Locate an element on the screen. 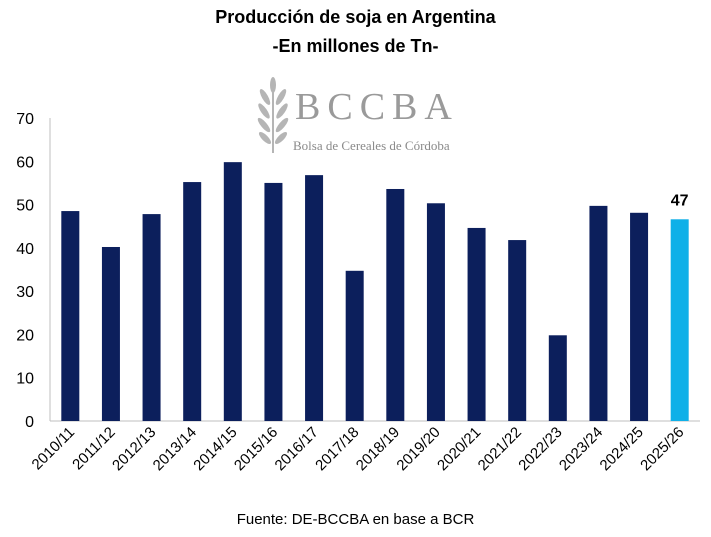 Image resolution: width=711 pixels, height=537 pixels. x-tick-label: 2016/17 is located at coordinates (297, 449).